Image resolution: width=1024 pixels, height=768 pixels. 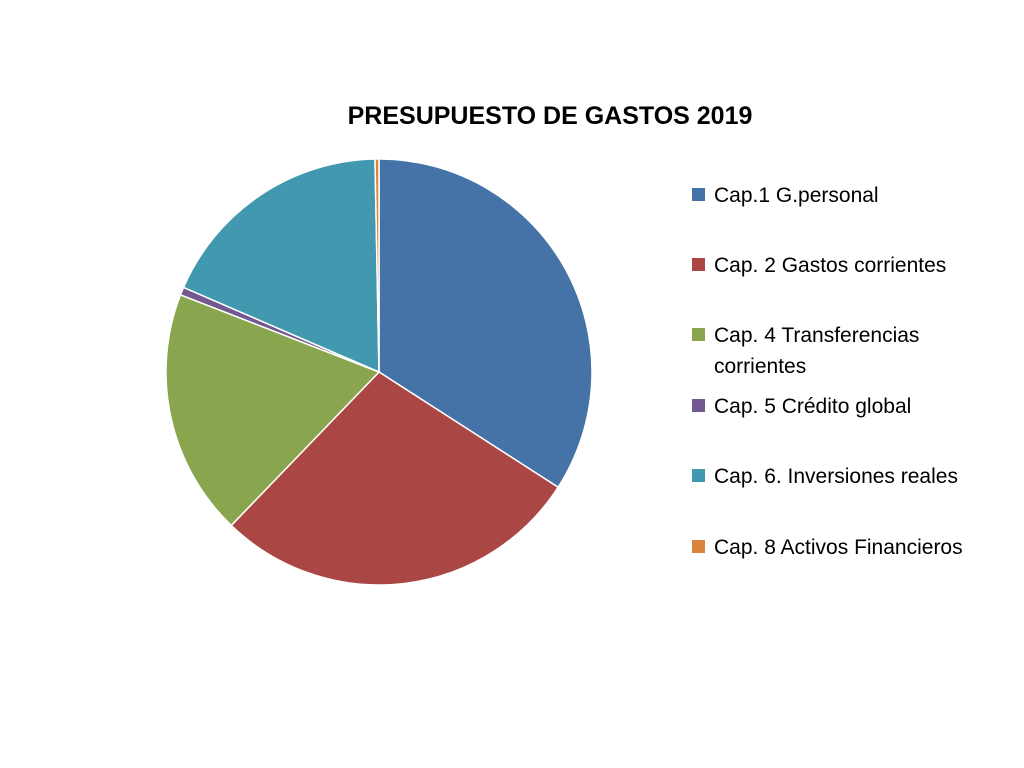 I want to click on legend-label: Cap. 5 Crédito global, so click(x=813, y=406).